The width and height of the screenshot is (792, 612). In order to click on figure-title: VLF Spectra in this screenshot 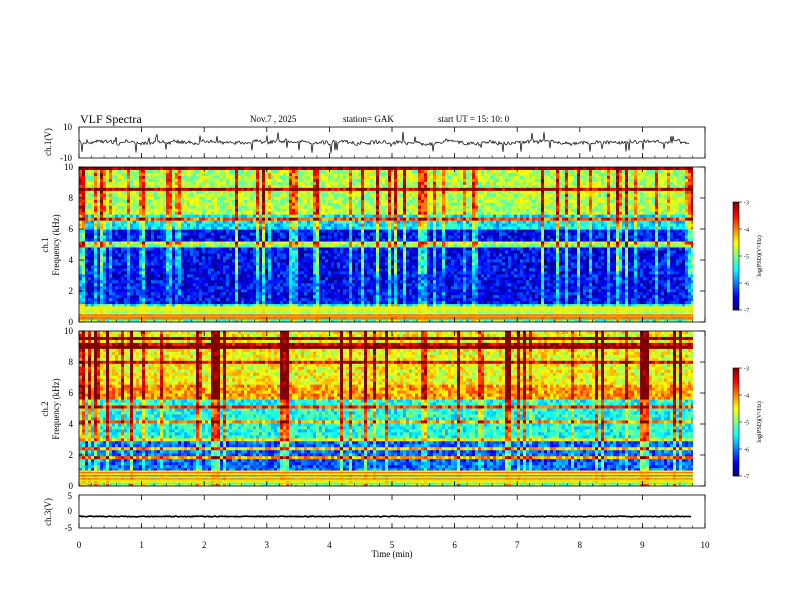, I will do `click(111, 119)`.